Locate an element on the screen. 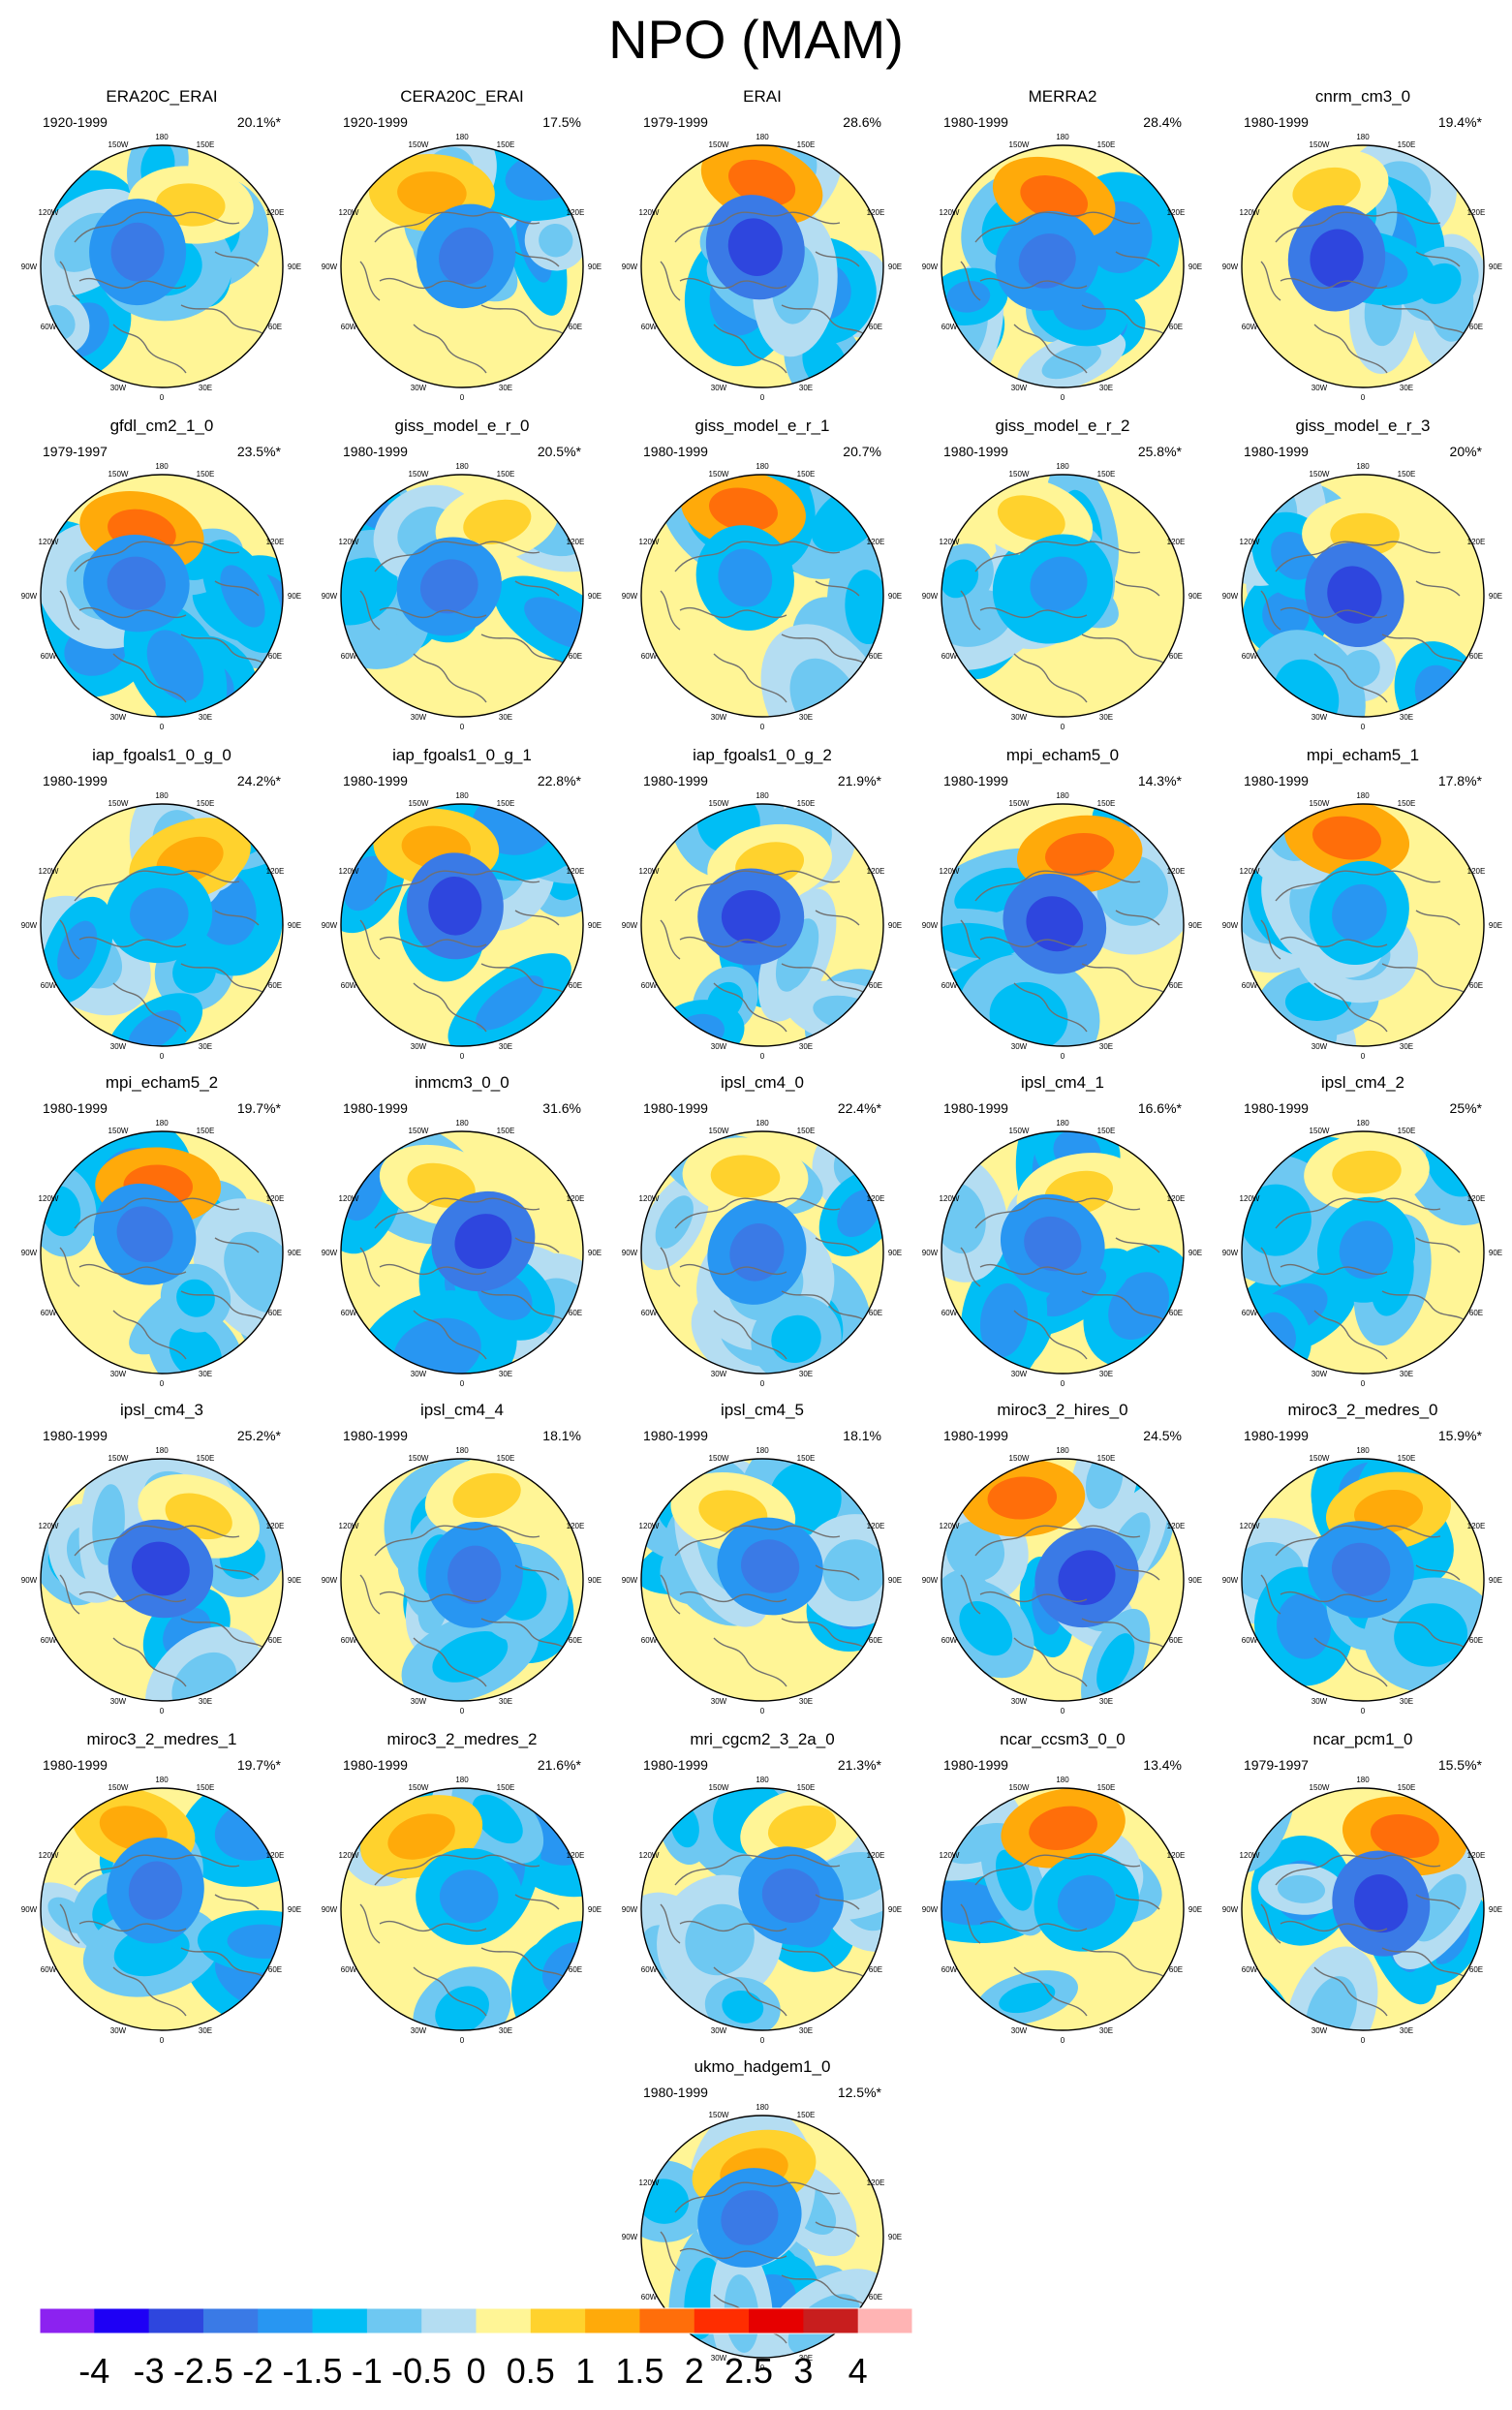 The image size is (1512, 2410). colorbar-tick-label: 4 is located at coordinates (858, 2371).